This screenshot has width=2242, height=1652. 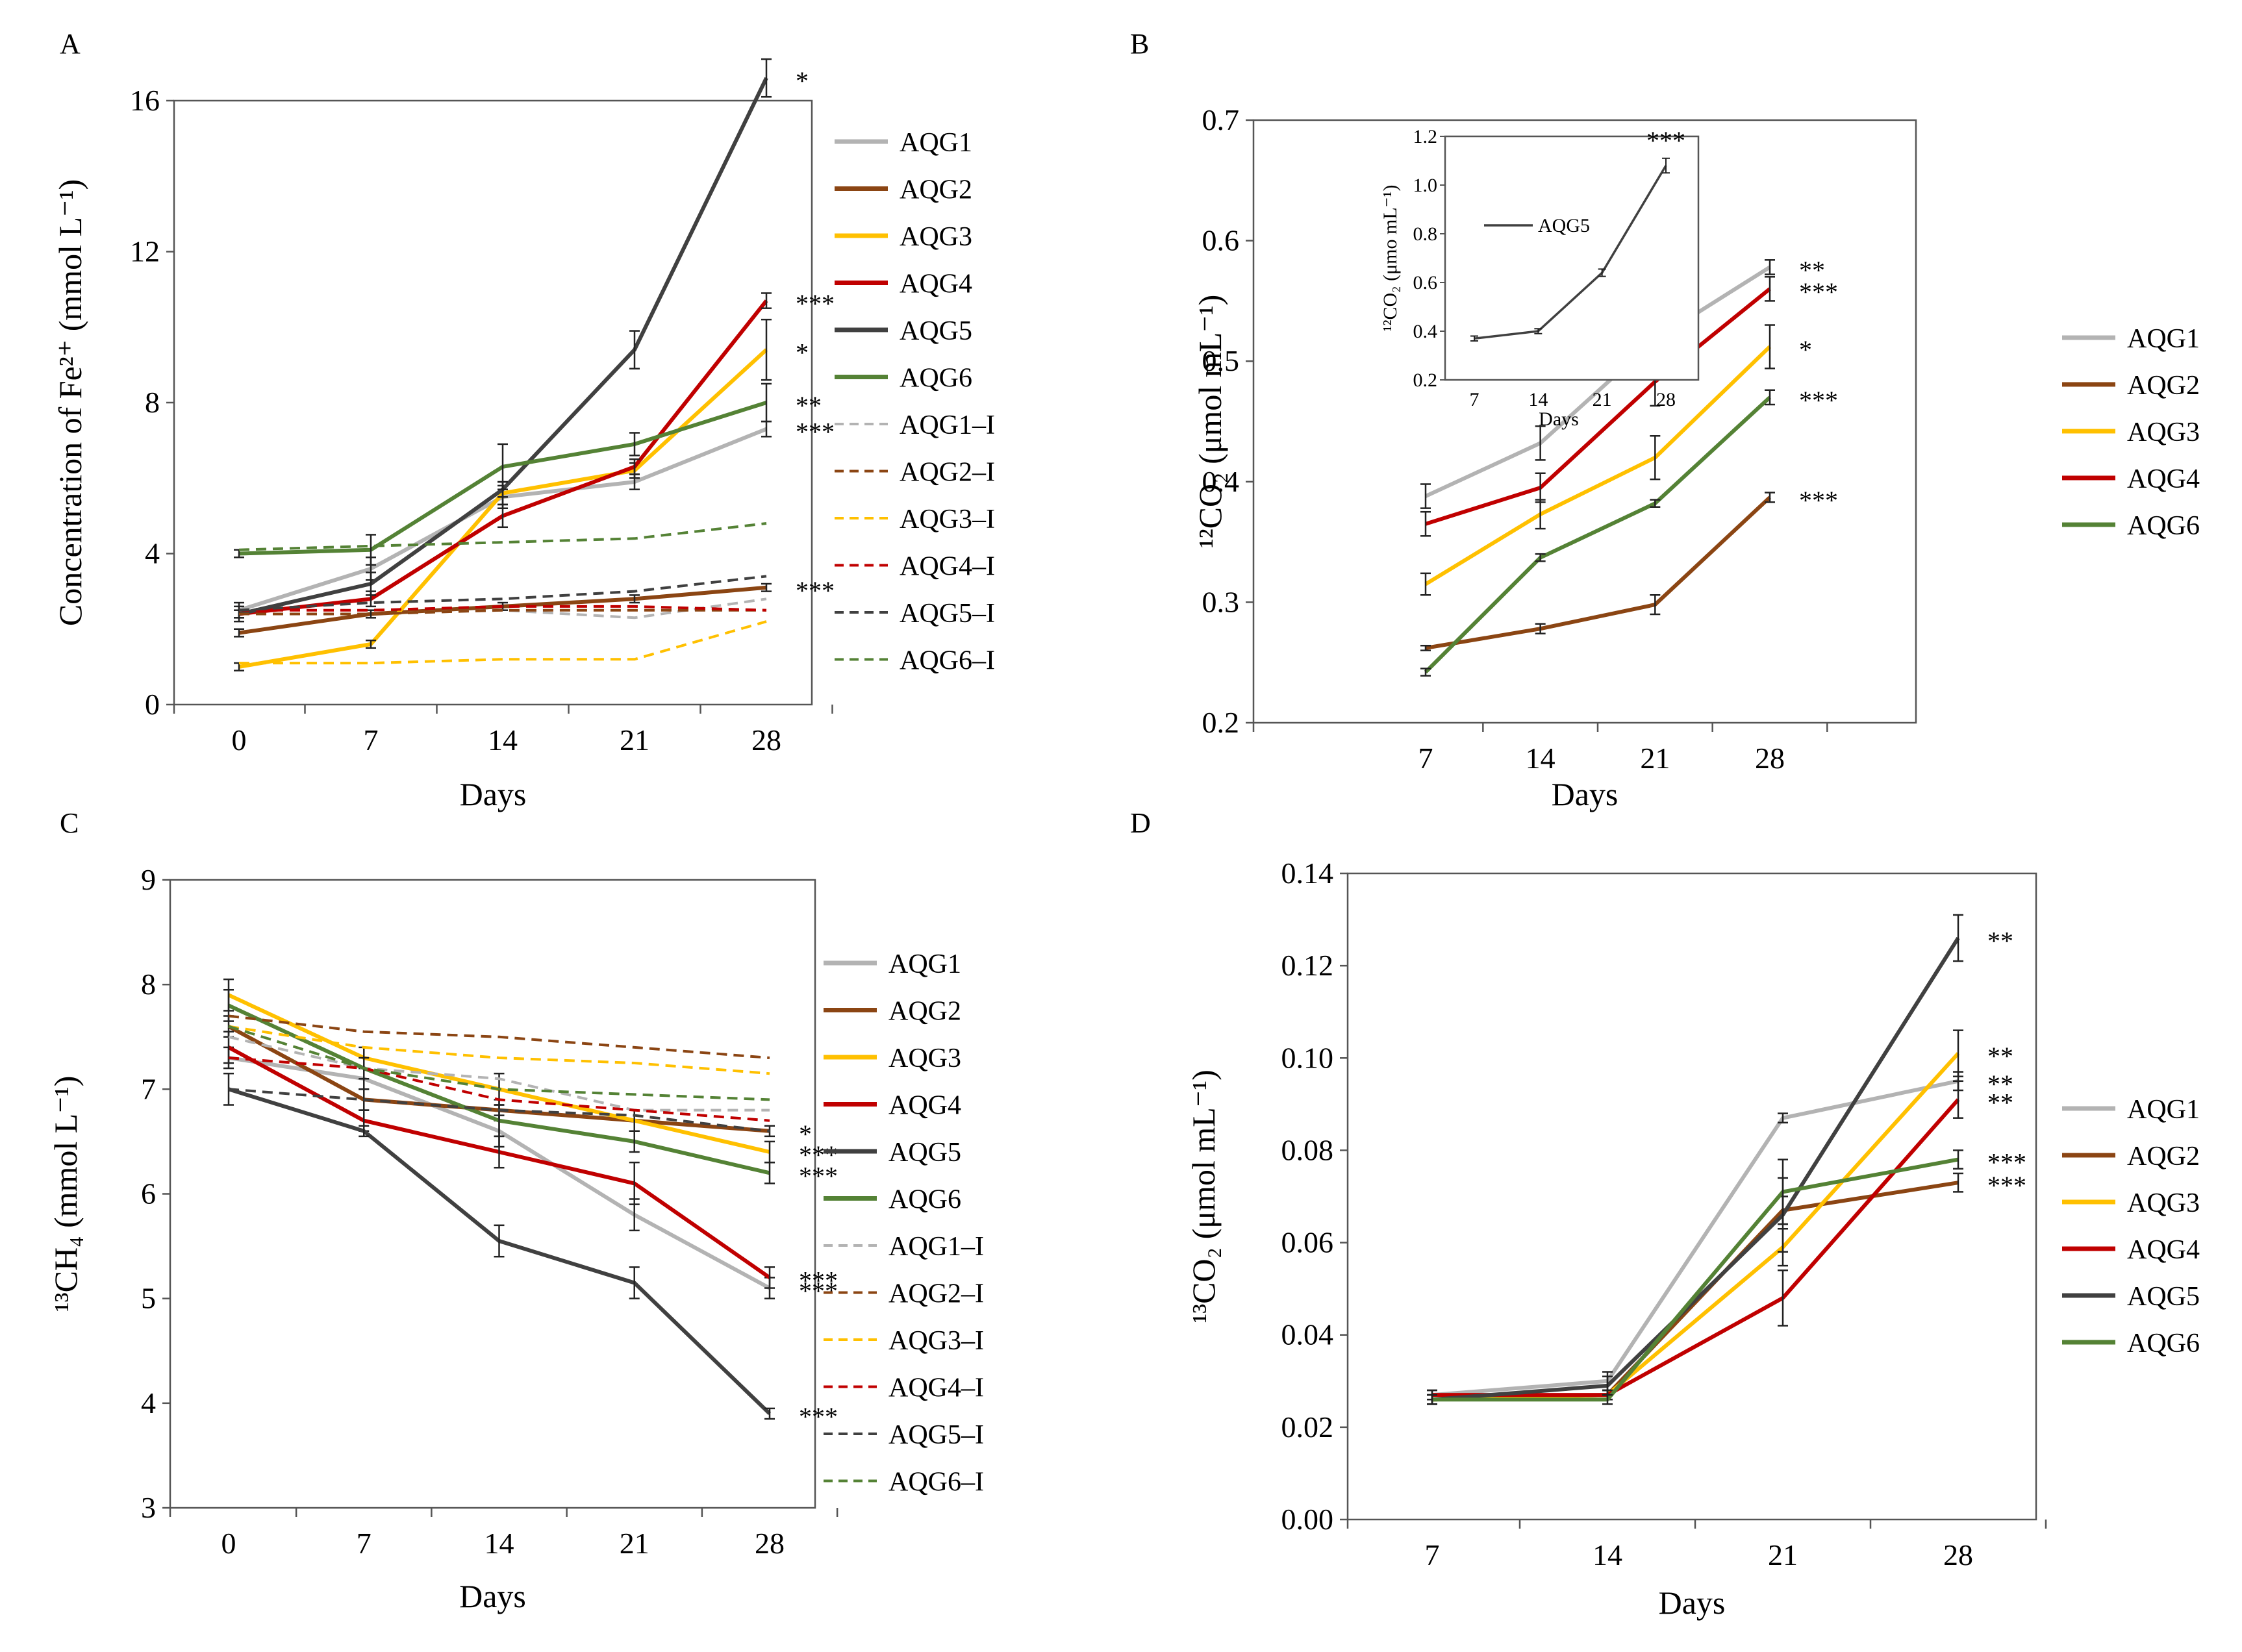 I want to click on panel-label: D, so click(x=1140, y=823).